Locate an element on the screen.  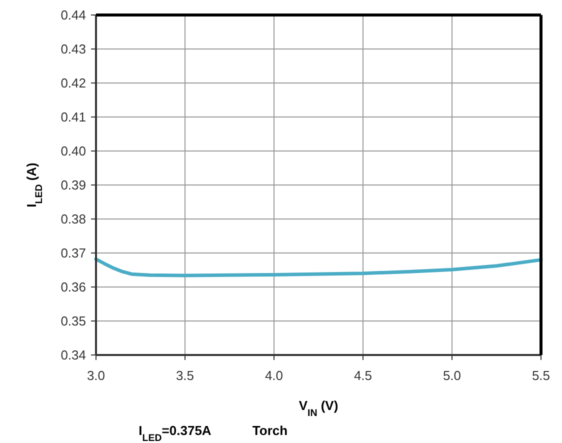
y-tick-label: 0.37 is located at coordinates (73, 253).